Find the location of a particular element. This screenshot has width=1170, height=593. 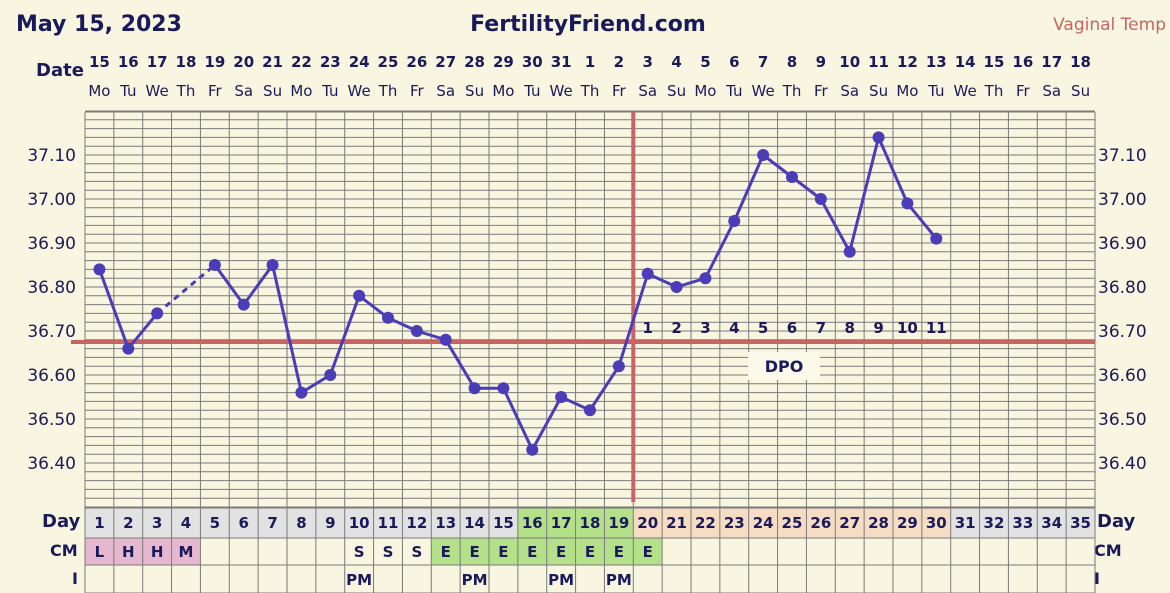

cycle-day: 17 is located at coordinates (561, 523).